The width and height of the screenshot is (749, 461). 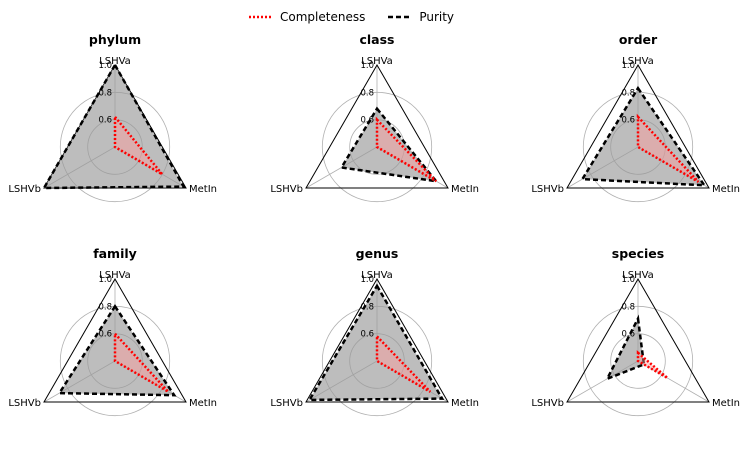 I want to click on chart-title: genus, so click(x=377, y=253).